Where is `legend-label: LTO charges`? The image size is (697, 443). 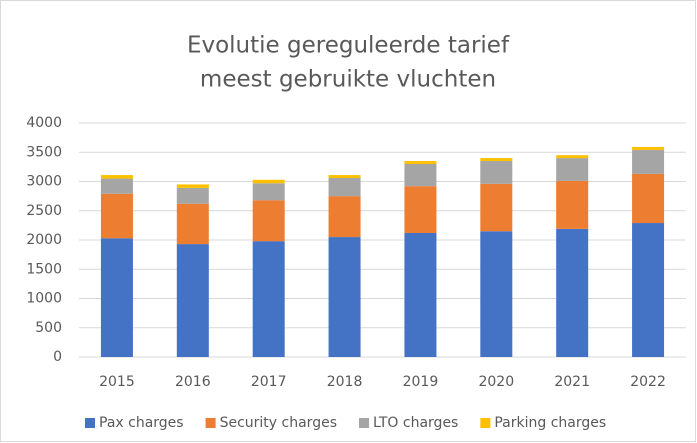
legend-label: LTO charges is located at coordinates (415, 423).